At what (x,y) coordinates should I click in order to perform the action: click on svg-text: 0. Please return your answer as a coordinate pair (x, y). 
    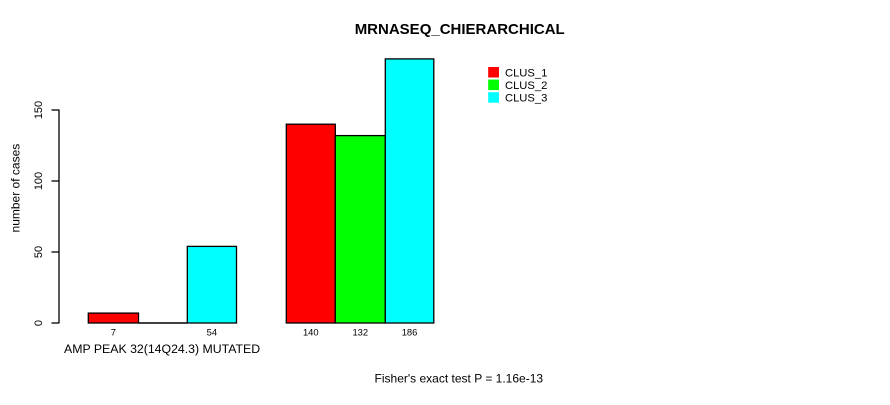
    Looking at the image, I should click on (39, 323).